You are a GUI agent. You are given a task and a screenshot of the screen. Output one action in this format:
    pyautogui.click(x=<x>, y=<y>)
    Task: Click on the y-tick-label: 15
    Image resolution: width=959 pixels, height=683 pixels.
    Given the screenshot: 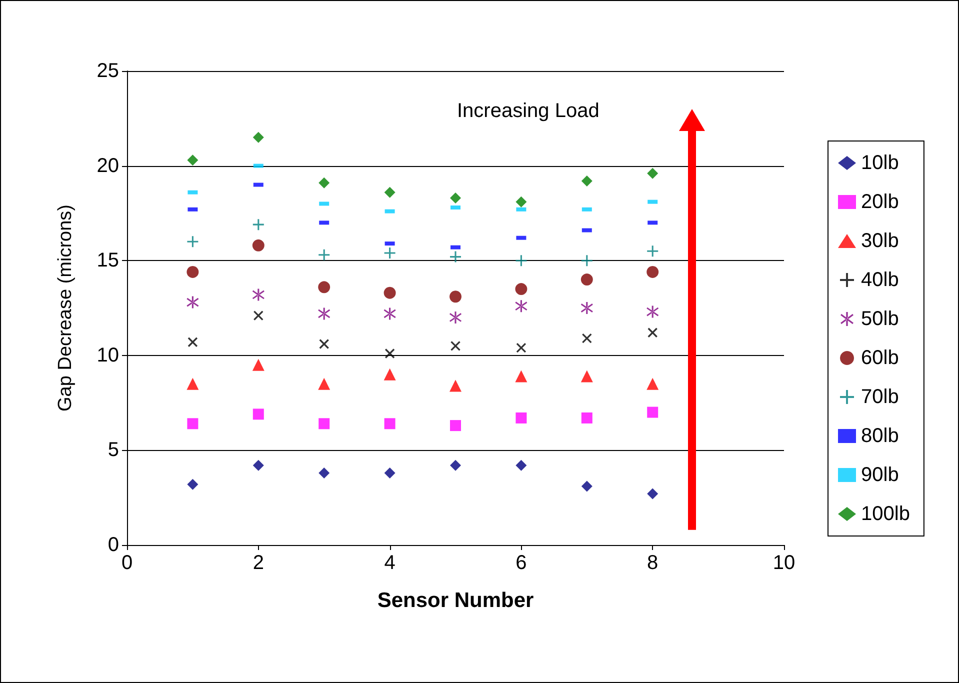 What is the action you would take?
    pyautogui.click(x=107, y=261)
    